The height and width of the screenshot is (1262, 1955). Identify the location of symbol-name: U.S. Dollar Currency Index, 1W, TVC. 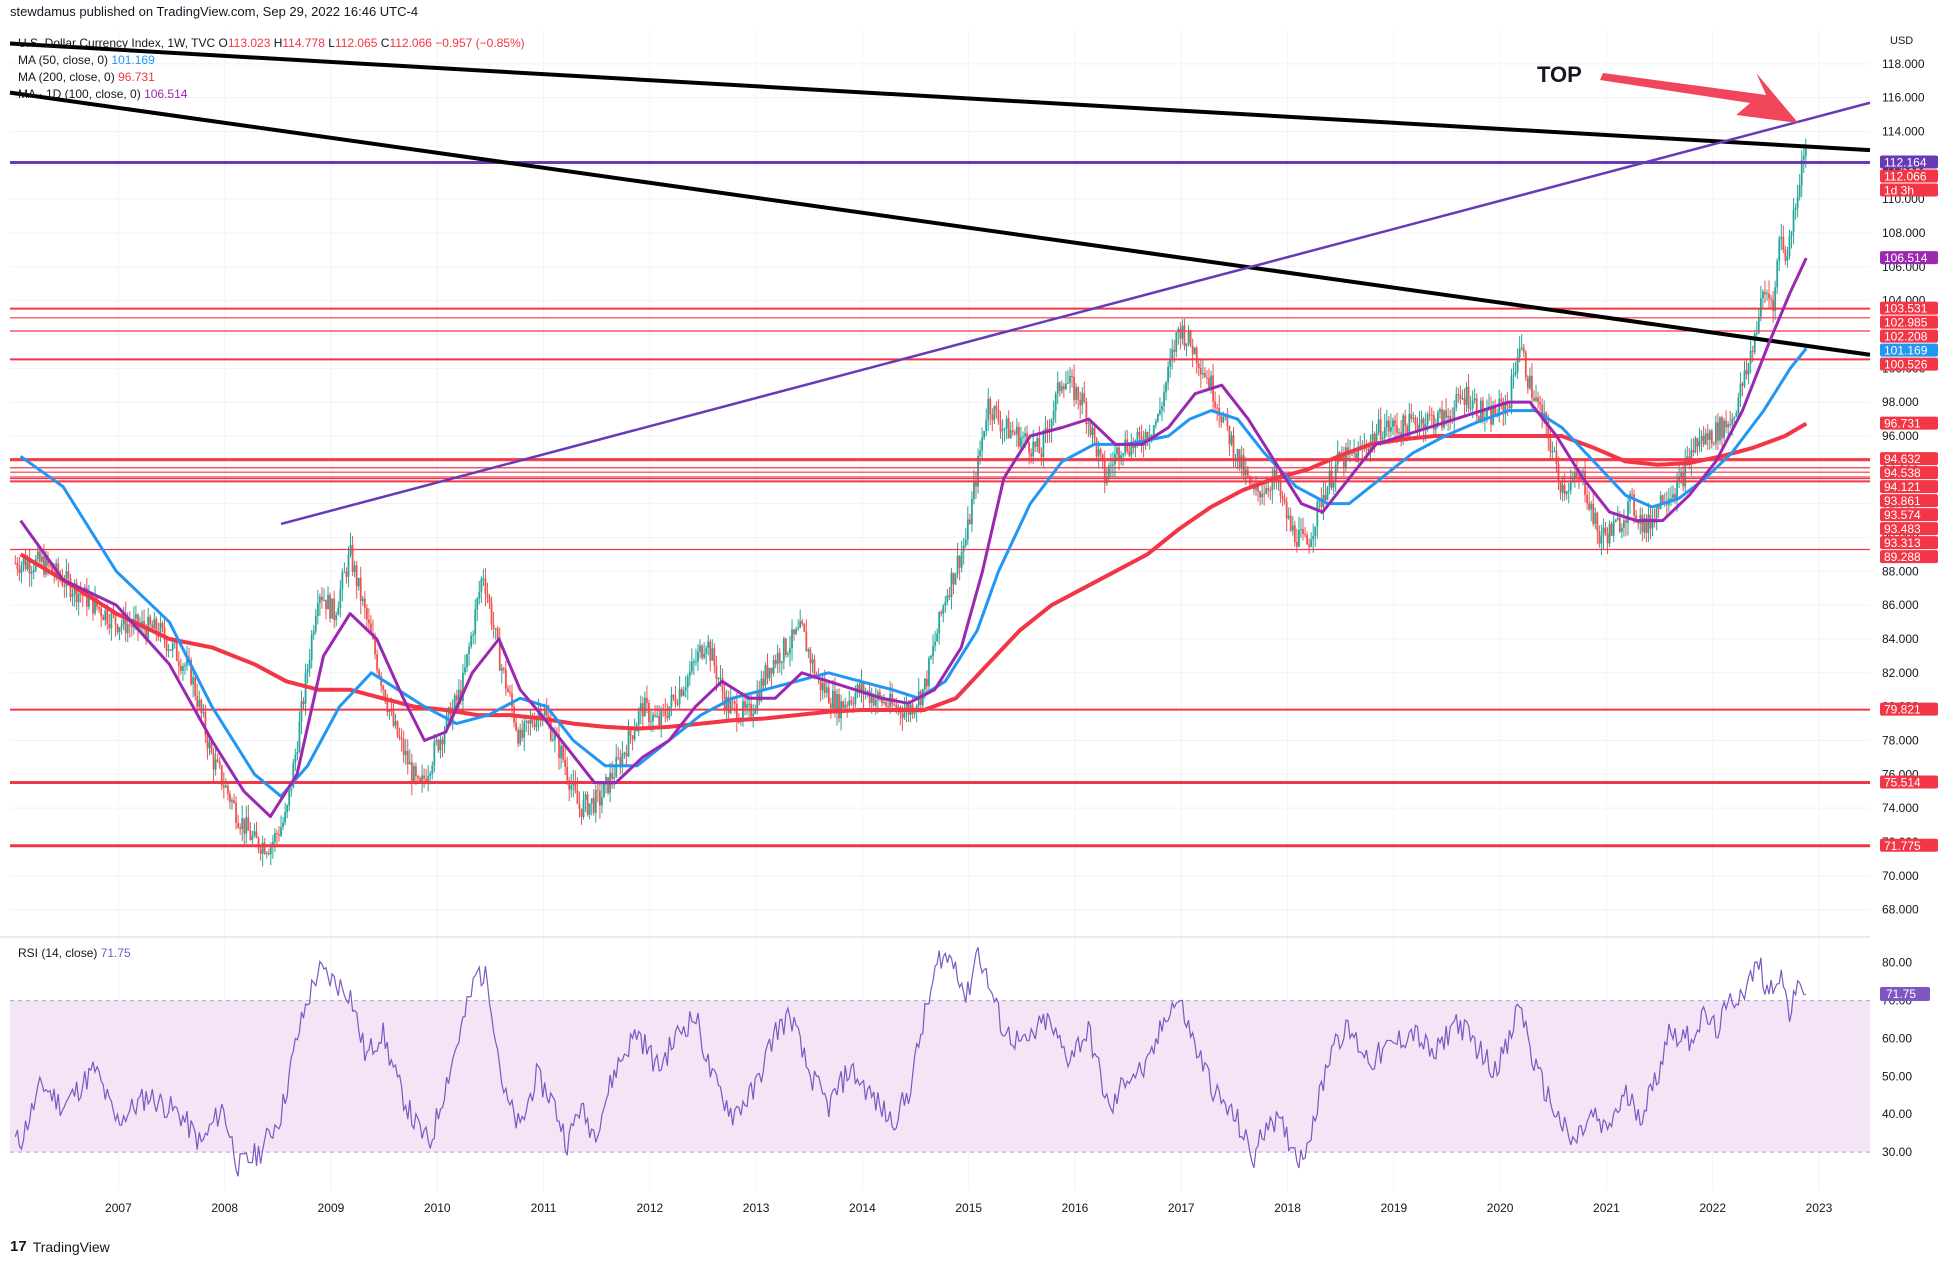
(117, 43).